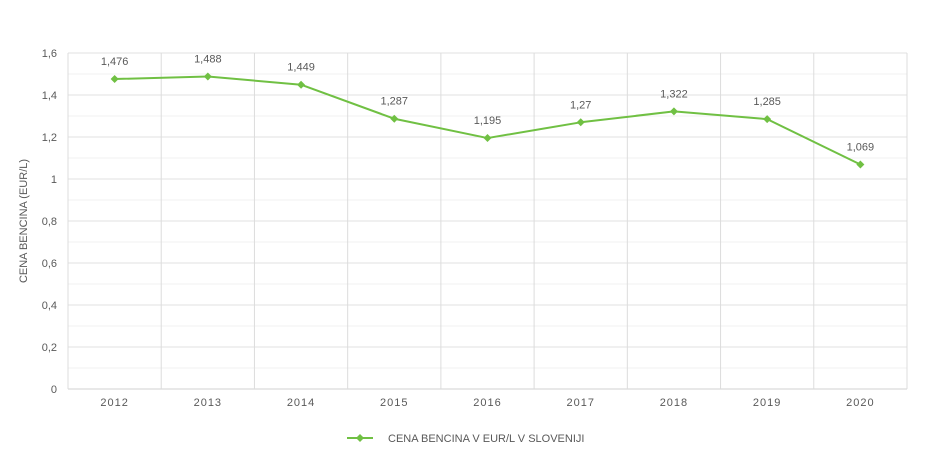 The height and width of the screenshot is (466, 937). Describe the element at coordinates (395, 102) in the screenshot. I see `data-label: 1,287` at that location.